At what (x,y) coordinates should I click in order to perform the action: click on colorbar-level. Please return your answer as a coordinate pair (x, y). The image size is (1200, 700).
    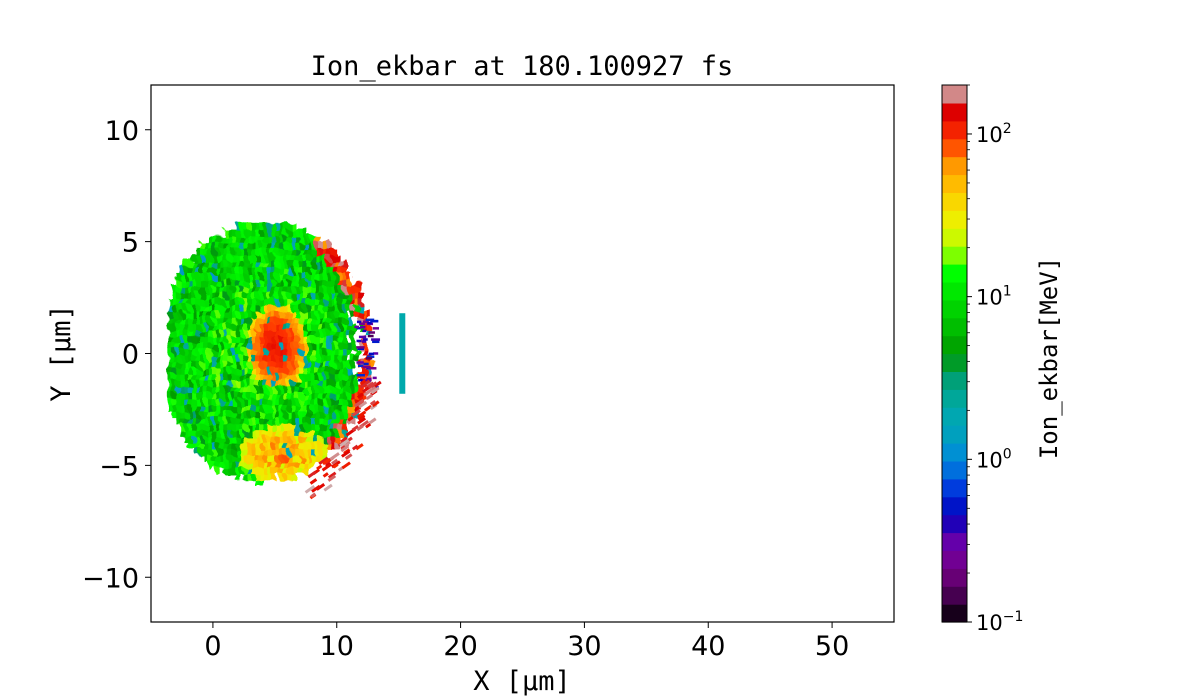
    Looking at the image, I should click on (954, 488).